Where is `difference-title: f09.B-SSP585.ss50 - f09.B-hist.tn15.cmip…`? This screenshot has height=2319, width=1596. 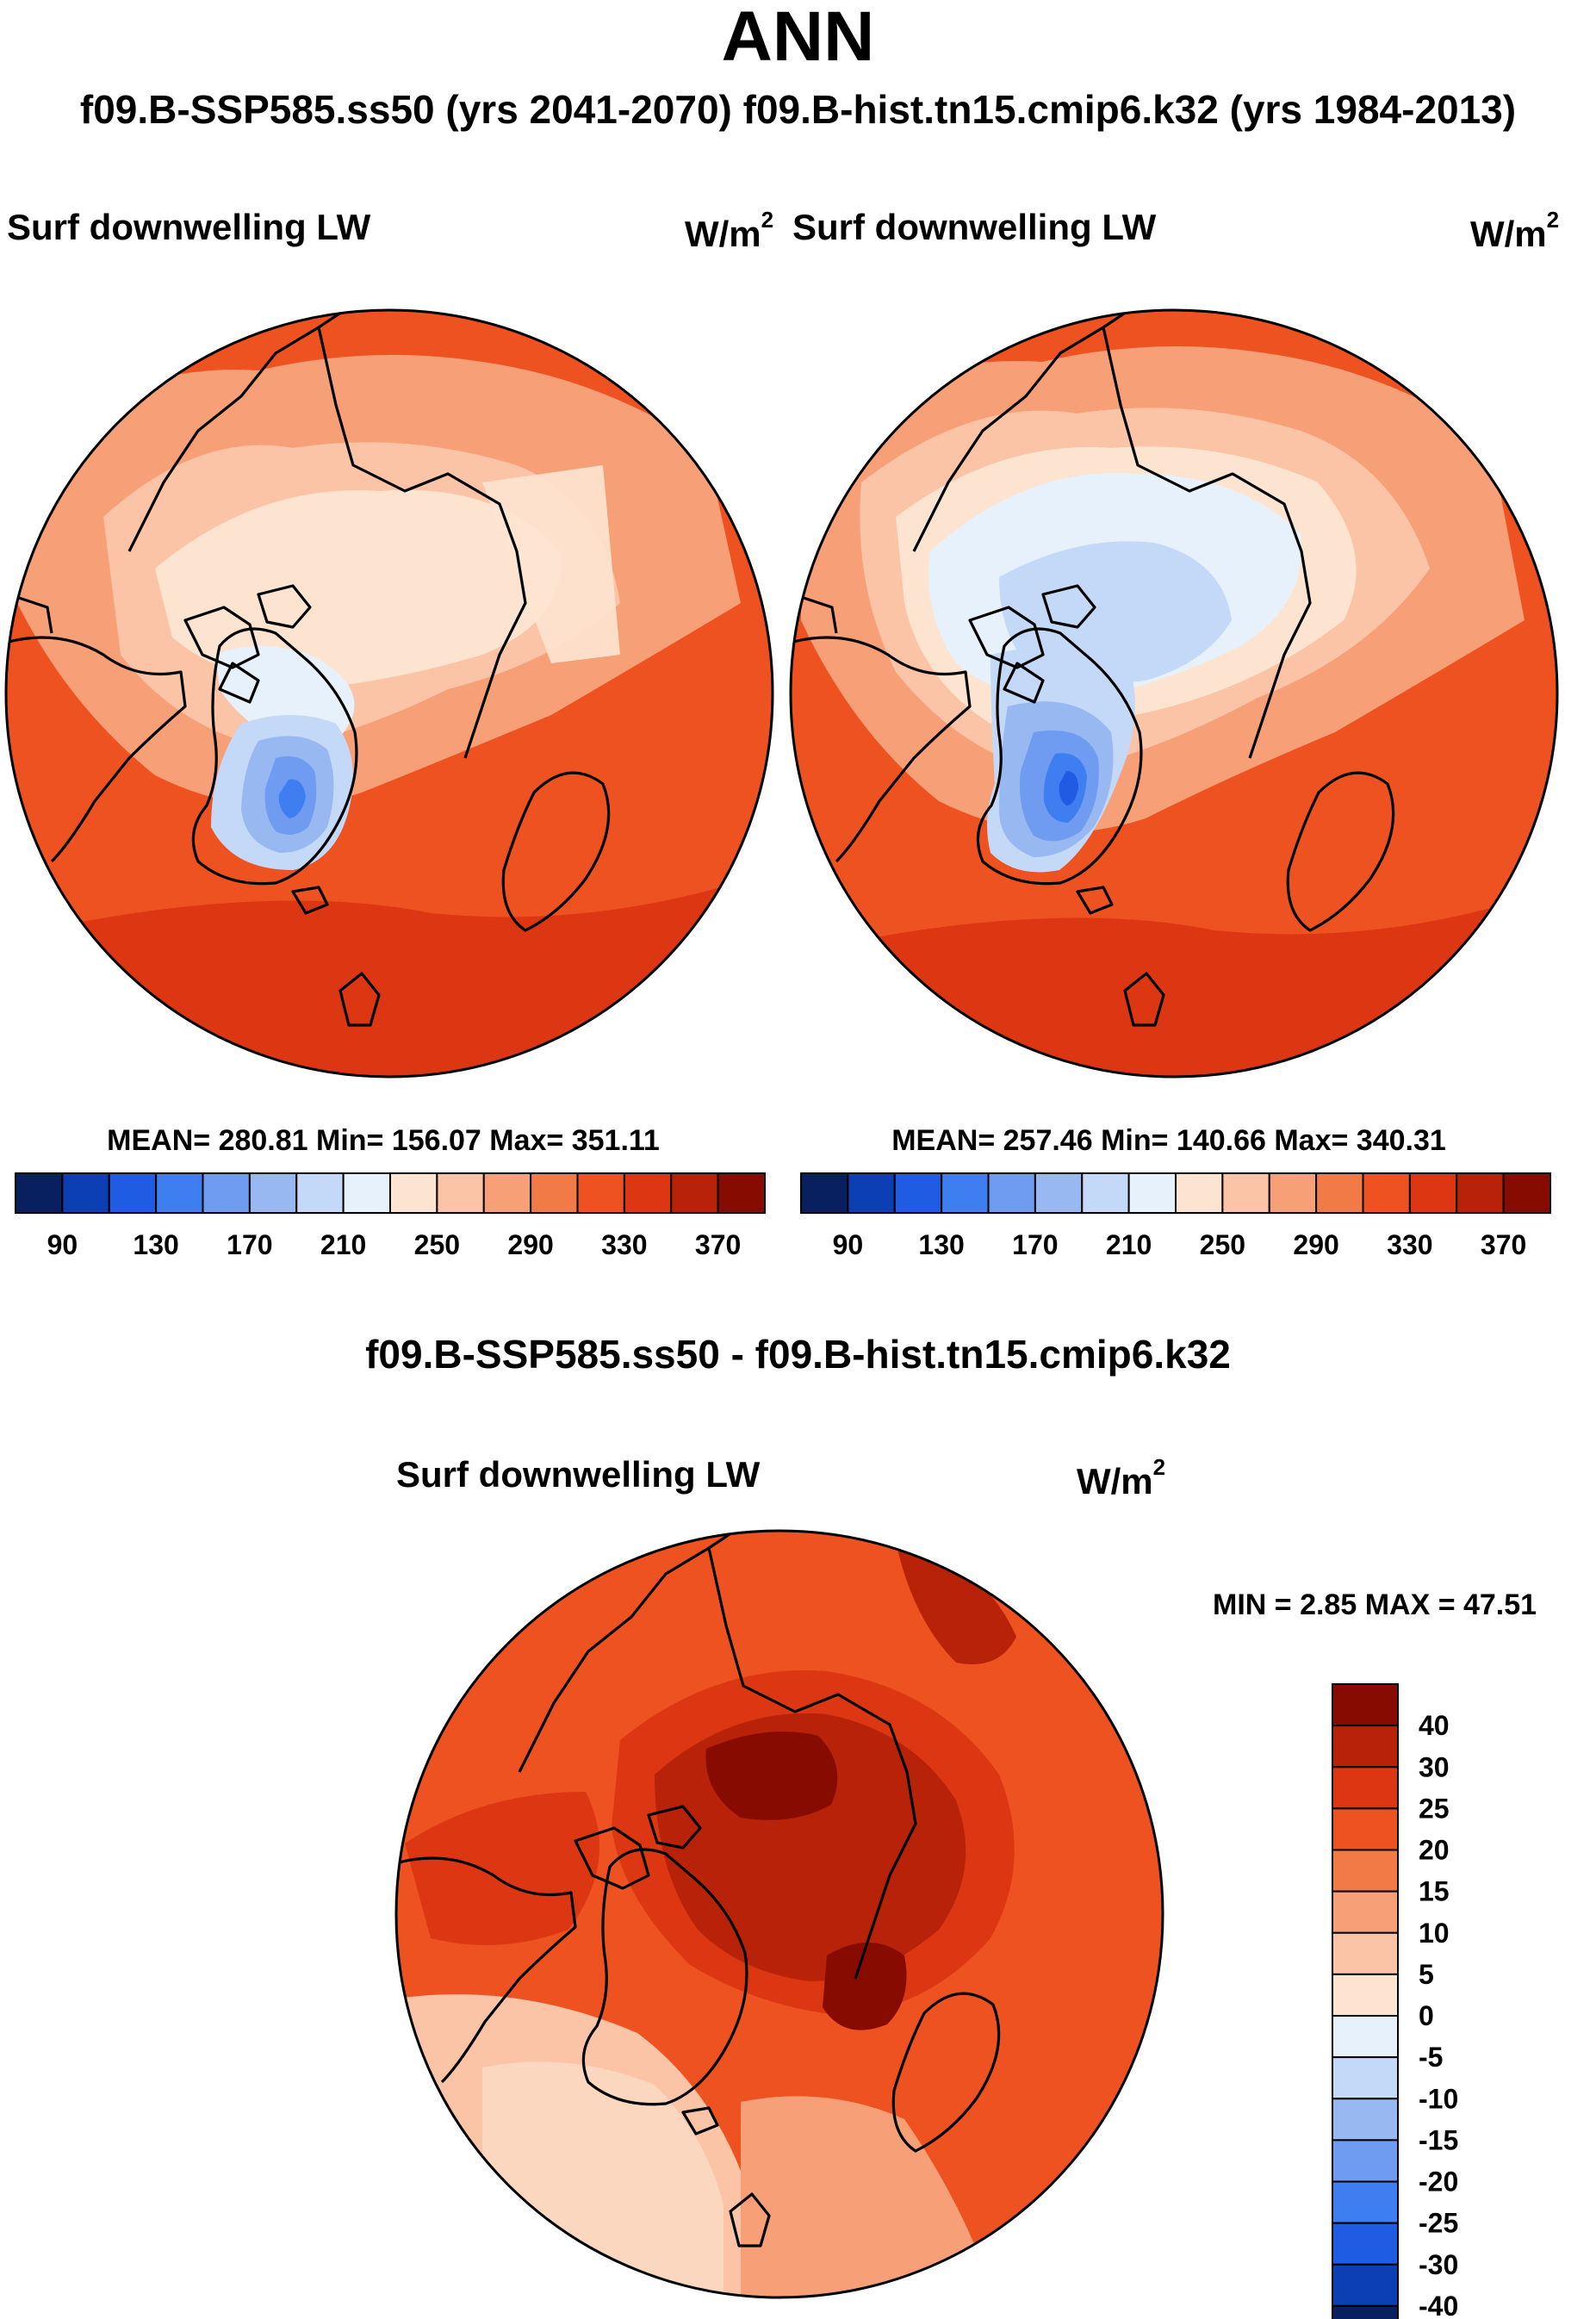
difference-title: f09.B-SSP585.ss50 - f09.B-hist.tn15.cmip… is located at coordinates (798, 1354).